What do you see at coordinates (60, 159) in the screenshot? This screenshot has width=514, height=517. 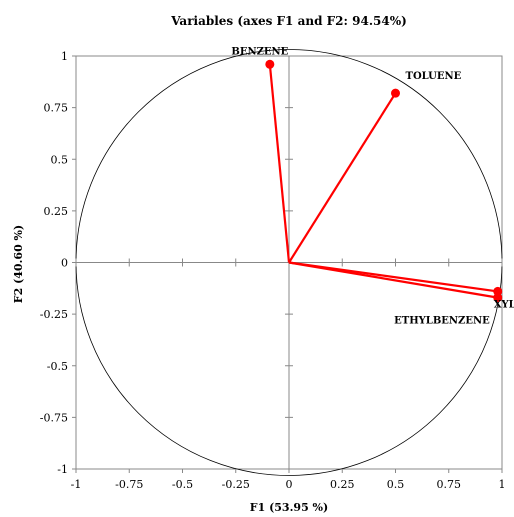 I see `y-tick-label: 0.5` at bounding box center [60, 159].